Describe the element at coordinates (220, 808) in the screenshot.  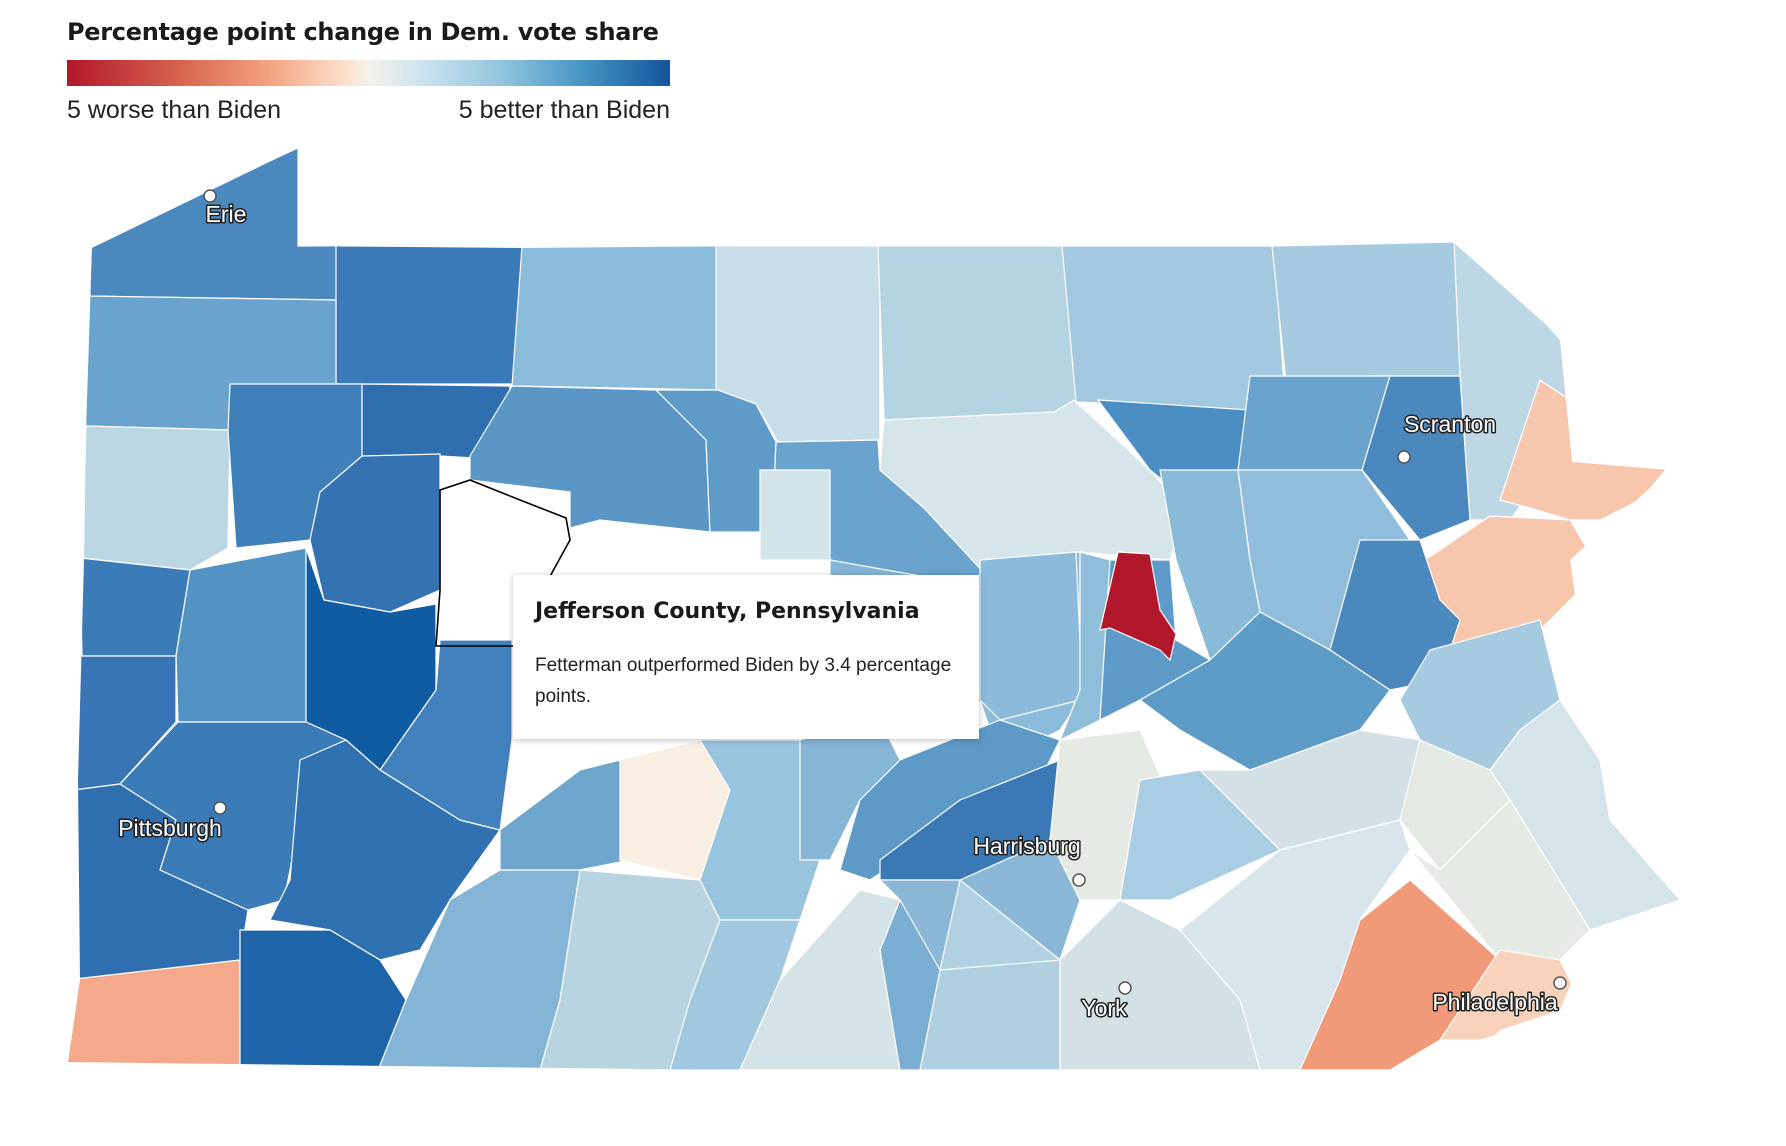
I see `city-dot-pittsburgh` at that location.